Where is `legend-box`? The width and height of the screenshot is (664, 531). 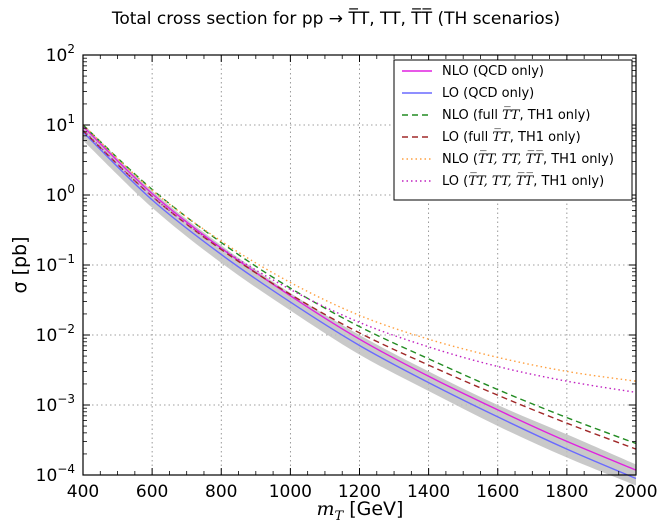
legend-box is located at coordinates (513, 130).